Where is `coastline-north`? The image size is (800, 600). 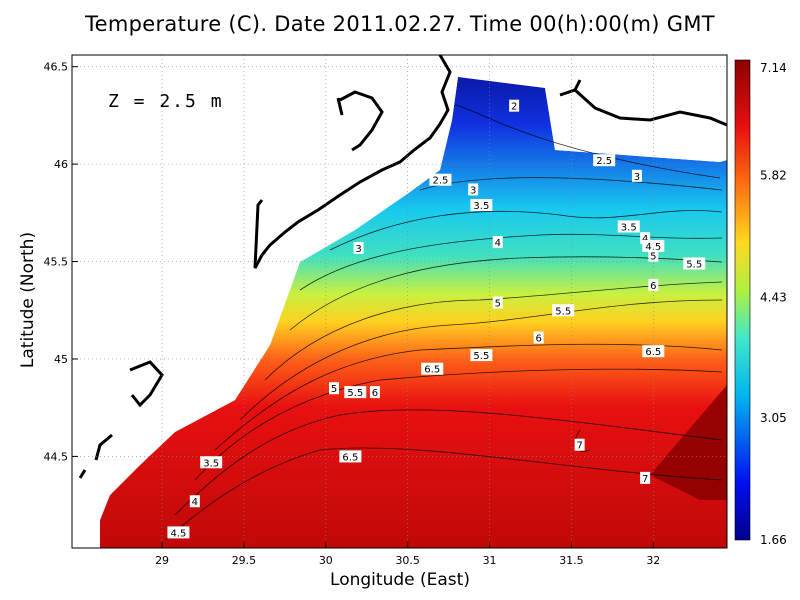
coastline-north is located at coordinates (643, 103).